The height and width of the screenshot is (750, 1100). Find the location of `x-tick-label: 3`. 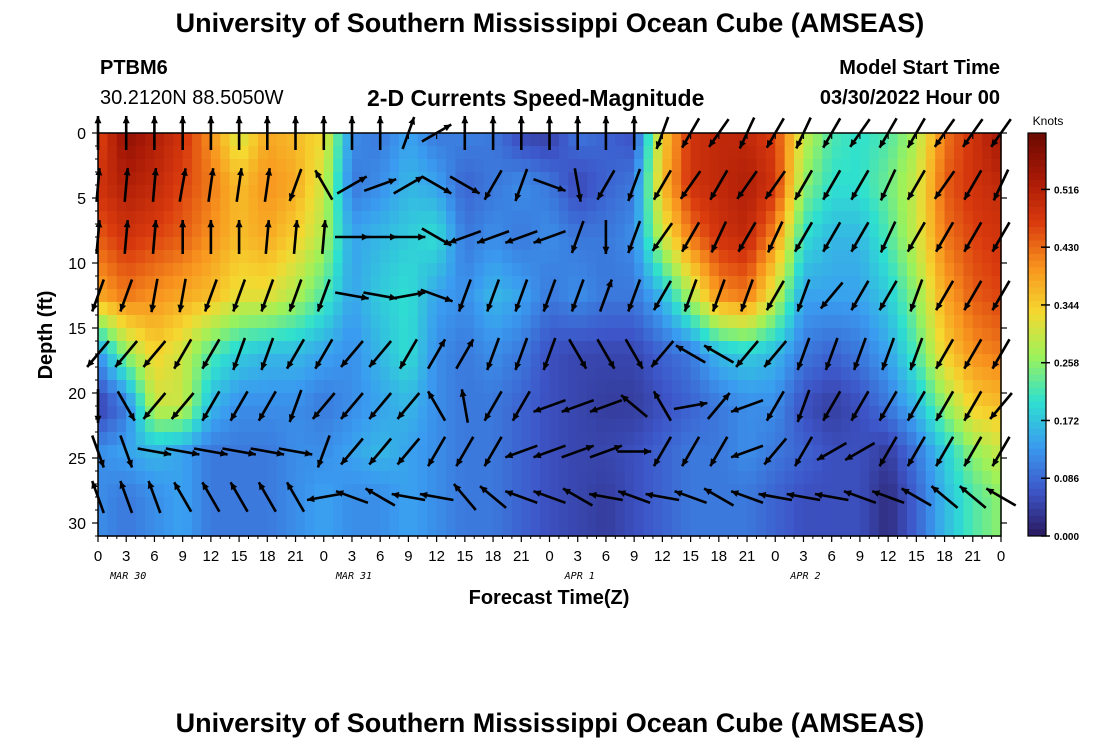

x-tick-label: 3 is located at coordinates (352, 556).